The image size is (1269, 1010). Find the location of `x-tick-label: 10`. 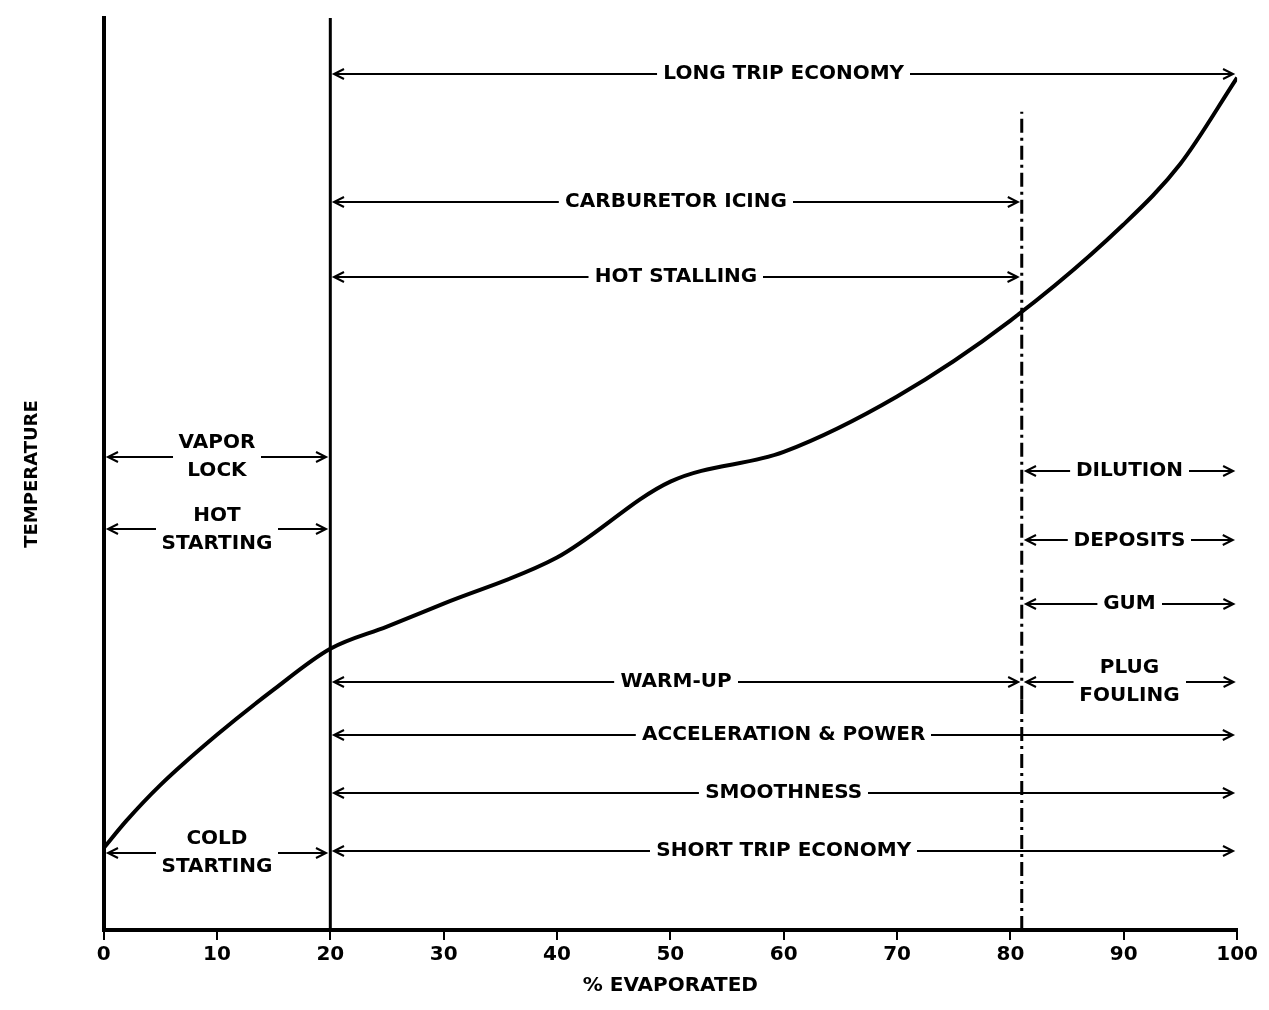

x-tick-label: 10 is located at coordinates (217, 953).